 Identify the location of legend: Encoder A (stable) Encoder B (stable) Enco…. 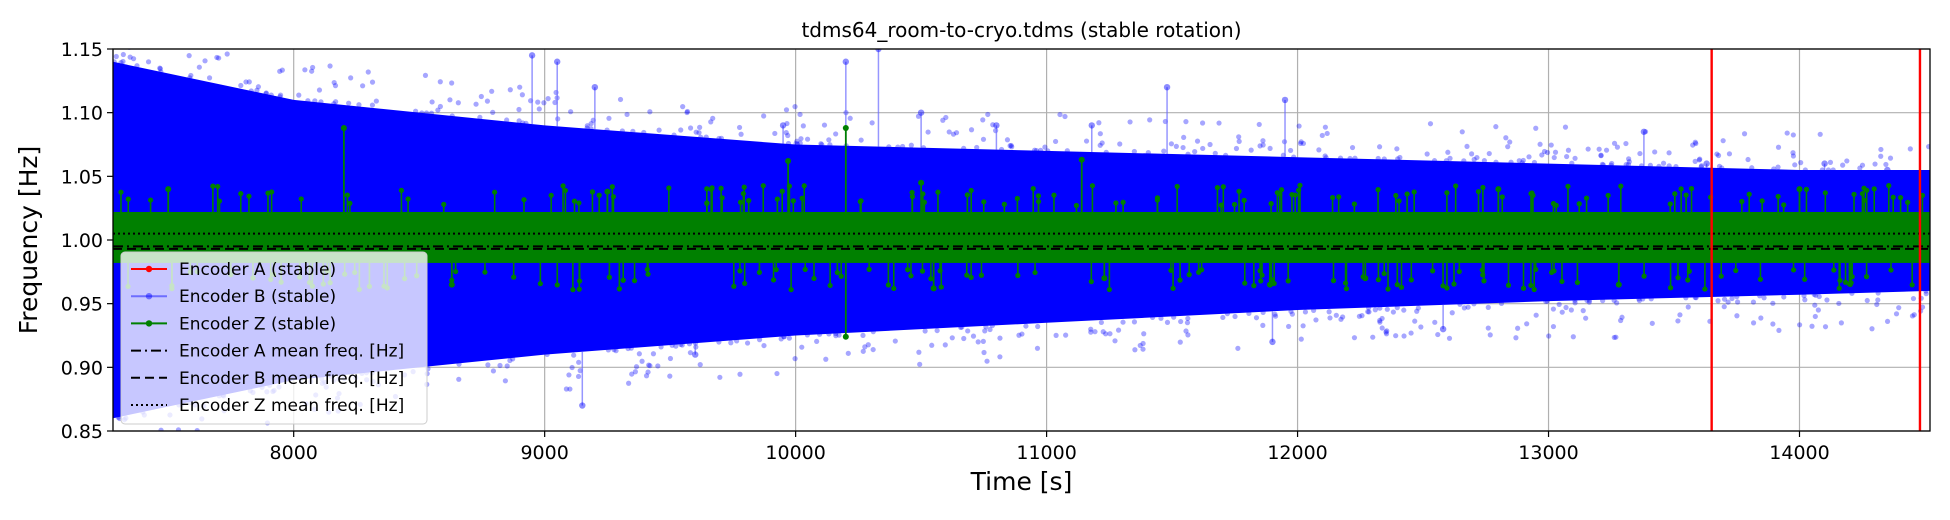
(274, 338).